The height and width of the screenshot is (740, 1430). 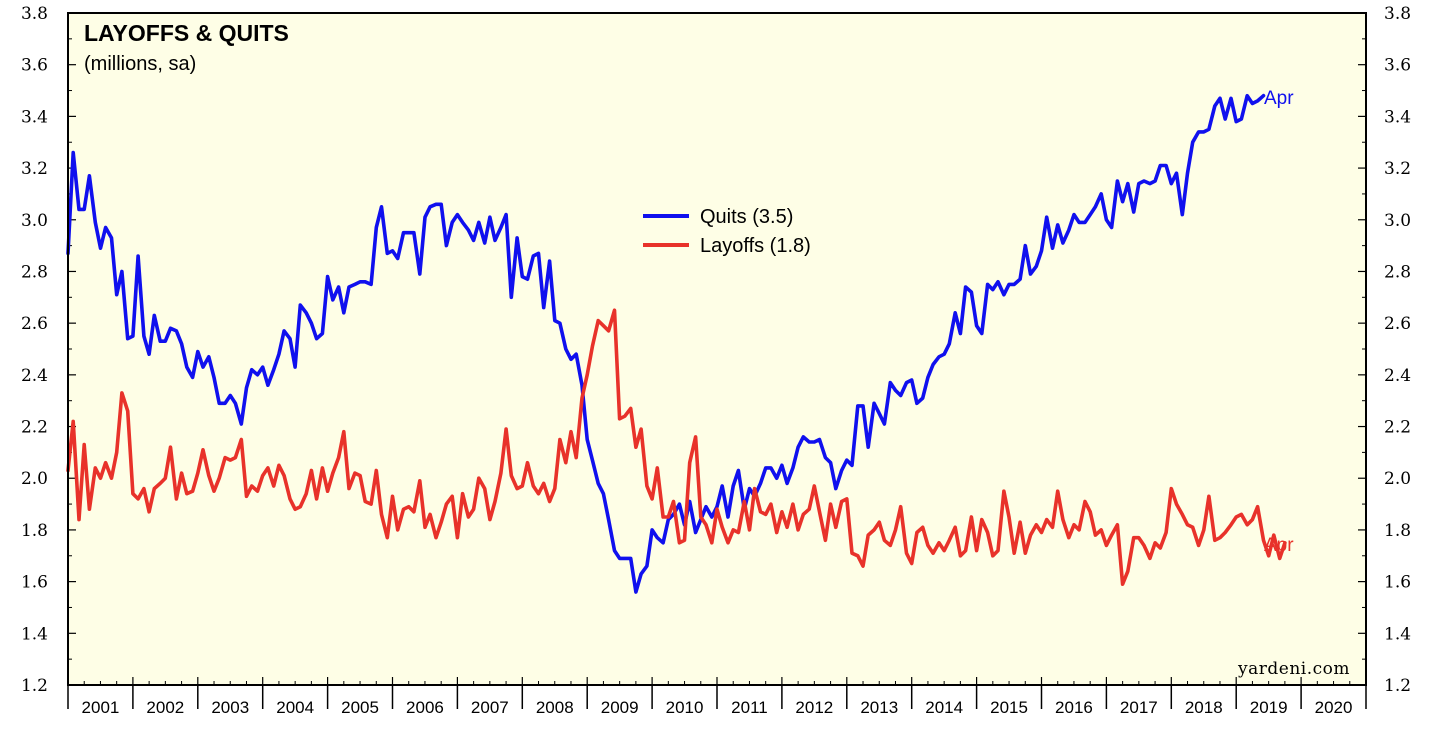 What do you see at coordinates (1397, 169) in the screenshot?
I see `y-tick-label-right: 3.2` at bounding box center [1397, 169].